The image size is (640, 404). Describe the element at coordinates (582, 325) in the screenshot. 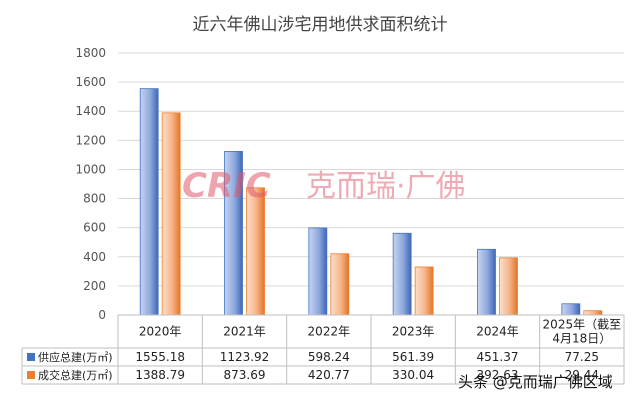

I see `category-label: 2025年（截至` at that location.